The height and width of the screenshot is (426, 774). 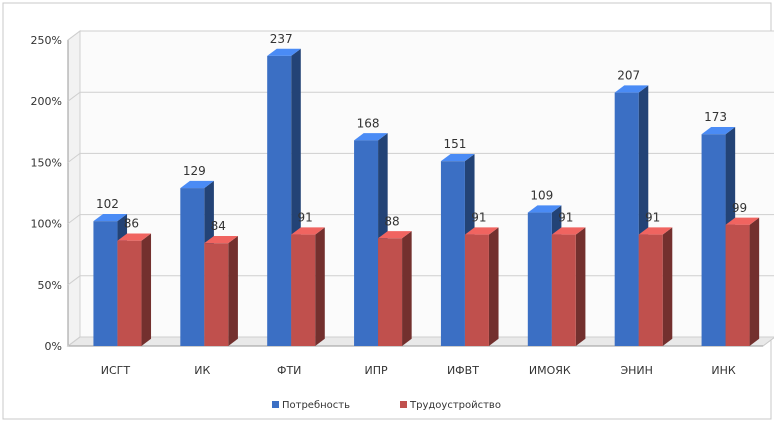 What do you see at coordinates (386, 405) in the screenshot?
I see `legend: Потребность Трудоустройство` at bounding box center [386, 405].